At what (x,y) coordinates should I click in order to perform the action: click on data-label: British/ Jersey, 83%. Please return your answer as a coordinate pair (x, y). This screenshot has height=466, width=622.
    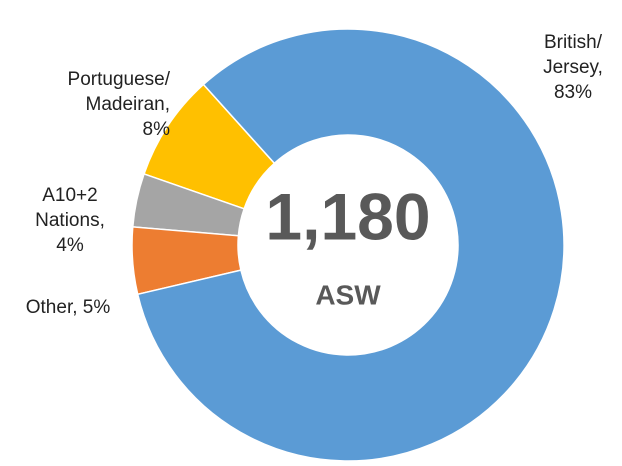
    Looking at the image, I should click on (573, 67).